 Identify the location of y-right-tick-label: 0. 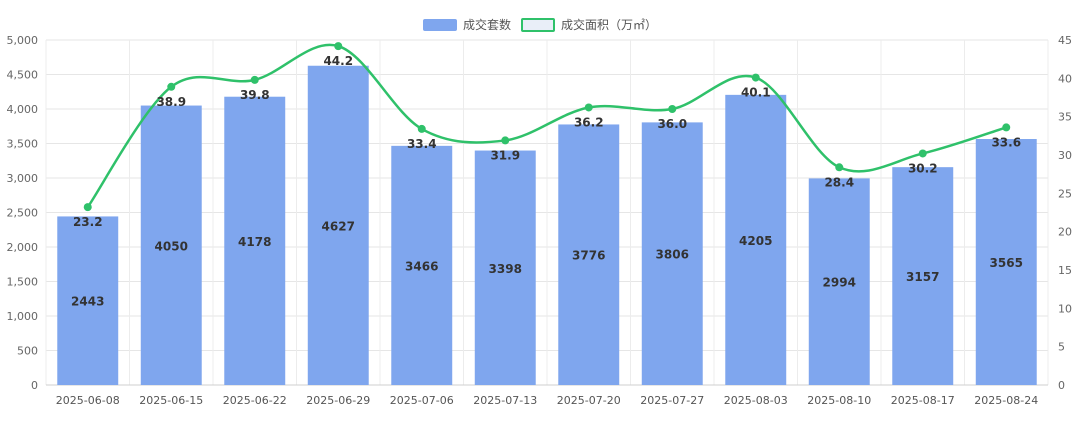
(1061, 385).